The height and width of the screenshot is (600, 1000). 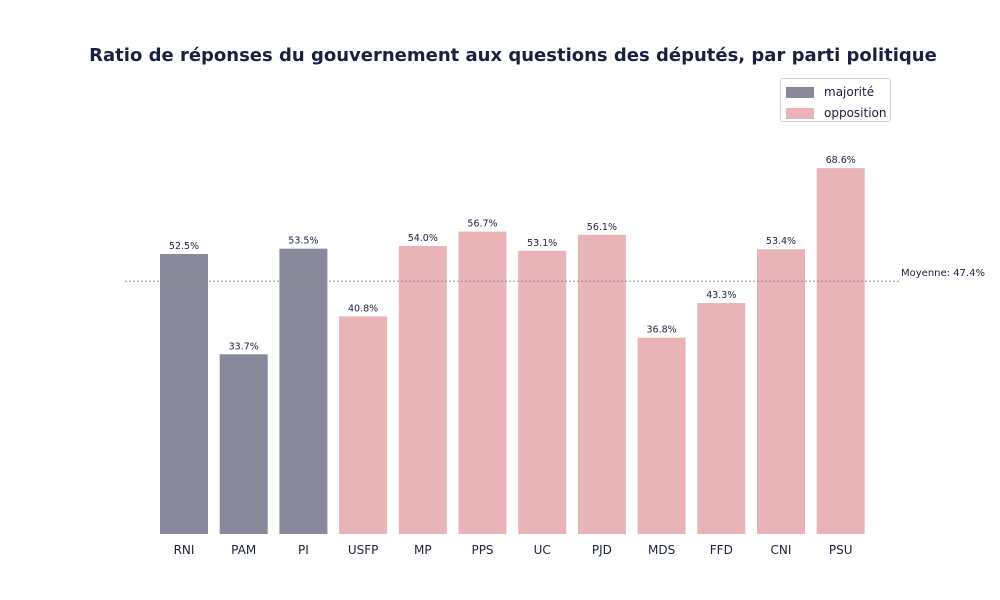 What do you see at coordinates (601, 384) in the screenshot?
I see `bar-pjd` at bounding box center [601, 384].